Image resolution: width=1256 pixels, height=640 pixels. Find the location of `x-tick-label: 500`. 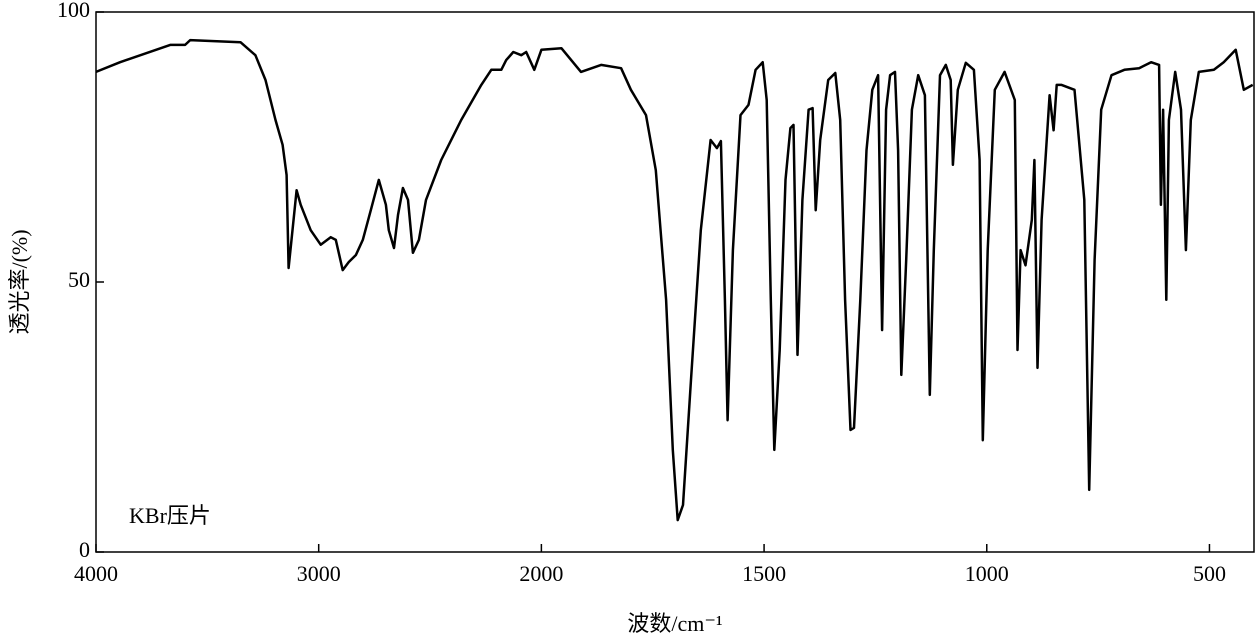

x-tick-label: 500 is located at coordinates (1209, 573).